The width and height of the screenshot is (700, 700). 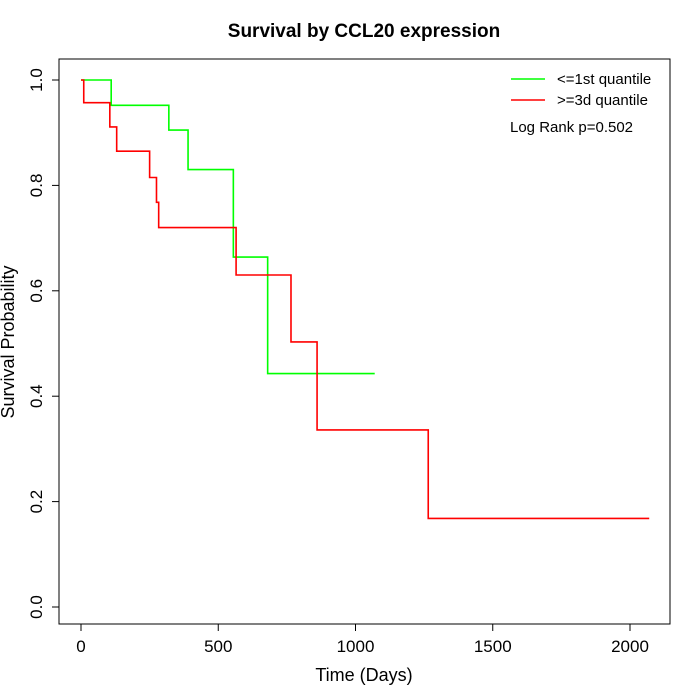 What do you see at coordinates (602, 100) in the screenshot?
I see `legend-label-2: >=3d quantile` at bounding box center [602, 100].